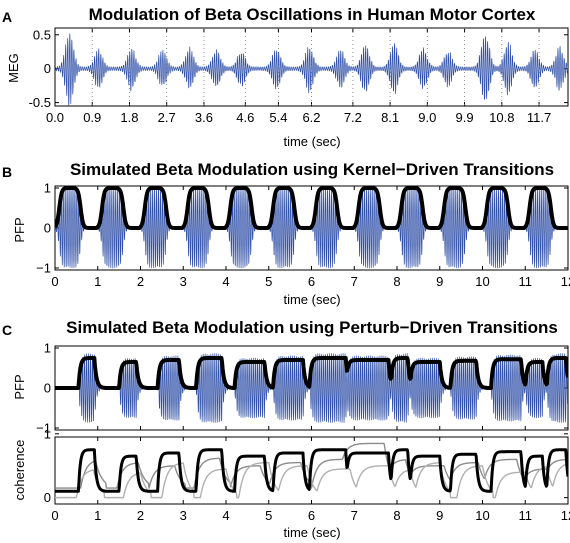 This screenshot has width=570, height=543. What do you see at coordinates (390, 117) in the screenshot?
I see `x-tick-label: 8.1` at bounding box center [390, 117].